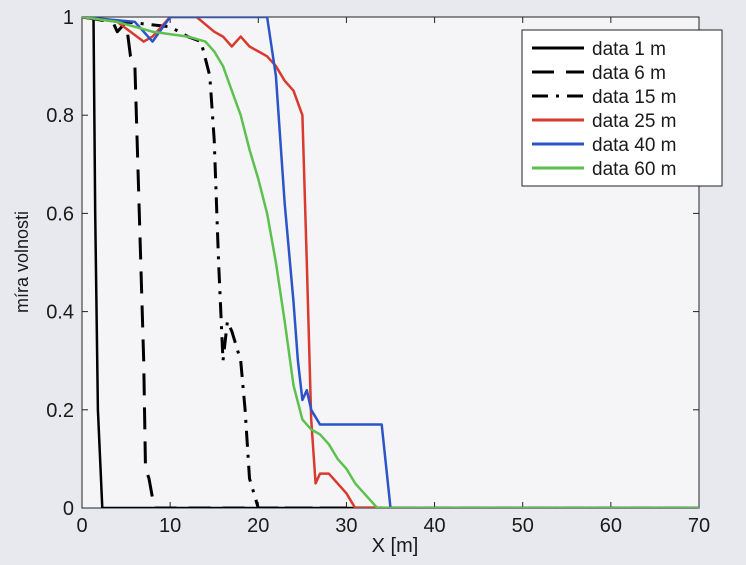  What do you see at coordinates (22, 262) in the screenshot?
I see `y-axis-label: míra volnosti` at bounding box center [22, 262].